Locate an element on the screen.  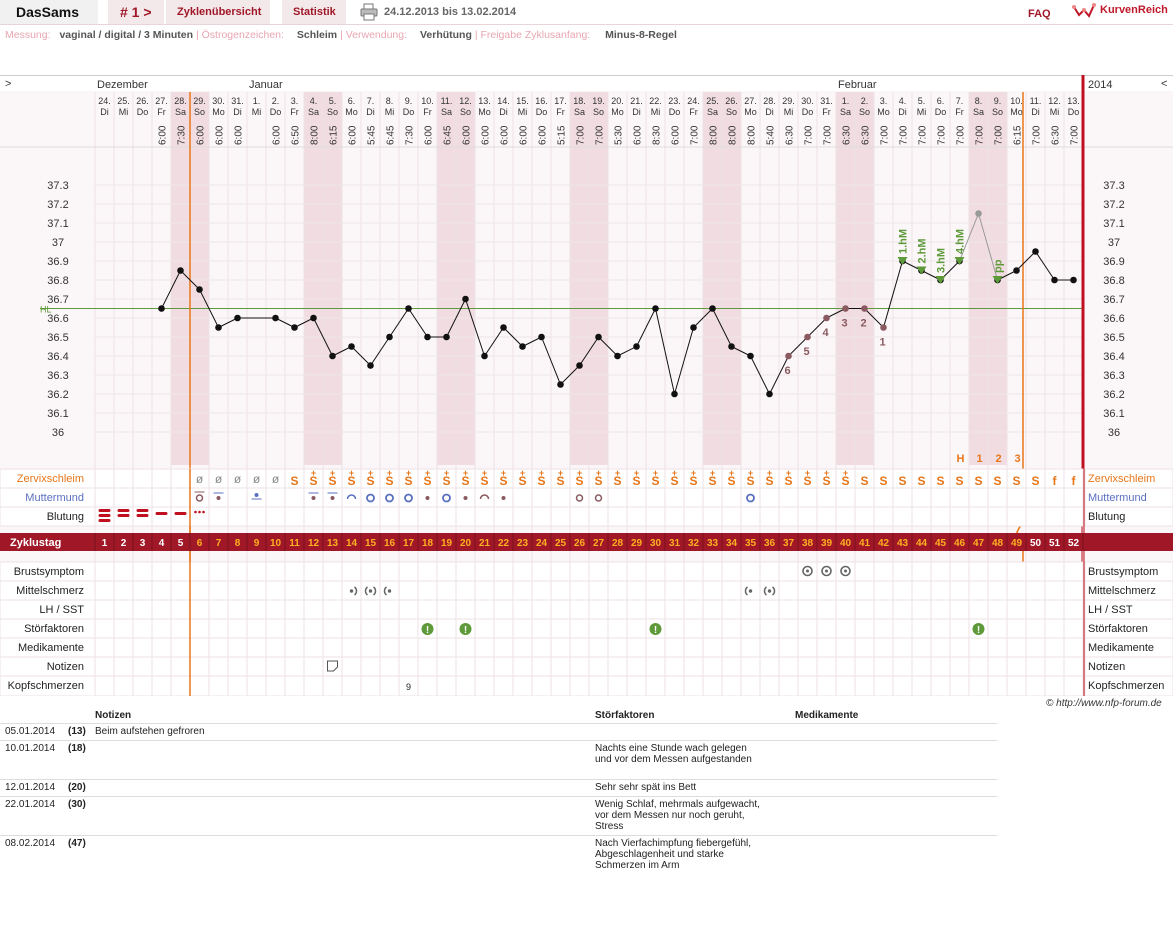
header-strip is located at coordinates (586, 83).